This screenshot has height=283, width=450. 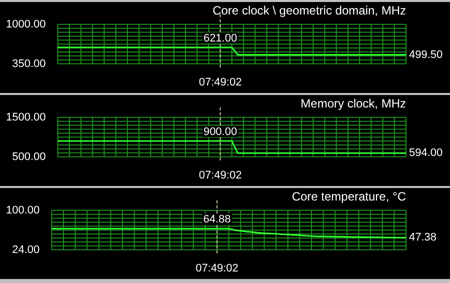 What do you see at coordinates (217, 220) in the screenshot?
I see `data-label: 64.88` at bounding box center [217, 220].